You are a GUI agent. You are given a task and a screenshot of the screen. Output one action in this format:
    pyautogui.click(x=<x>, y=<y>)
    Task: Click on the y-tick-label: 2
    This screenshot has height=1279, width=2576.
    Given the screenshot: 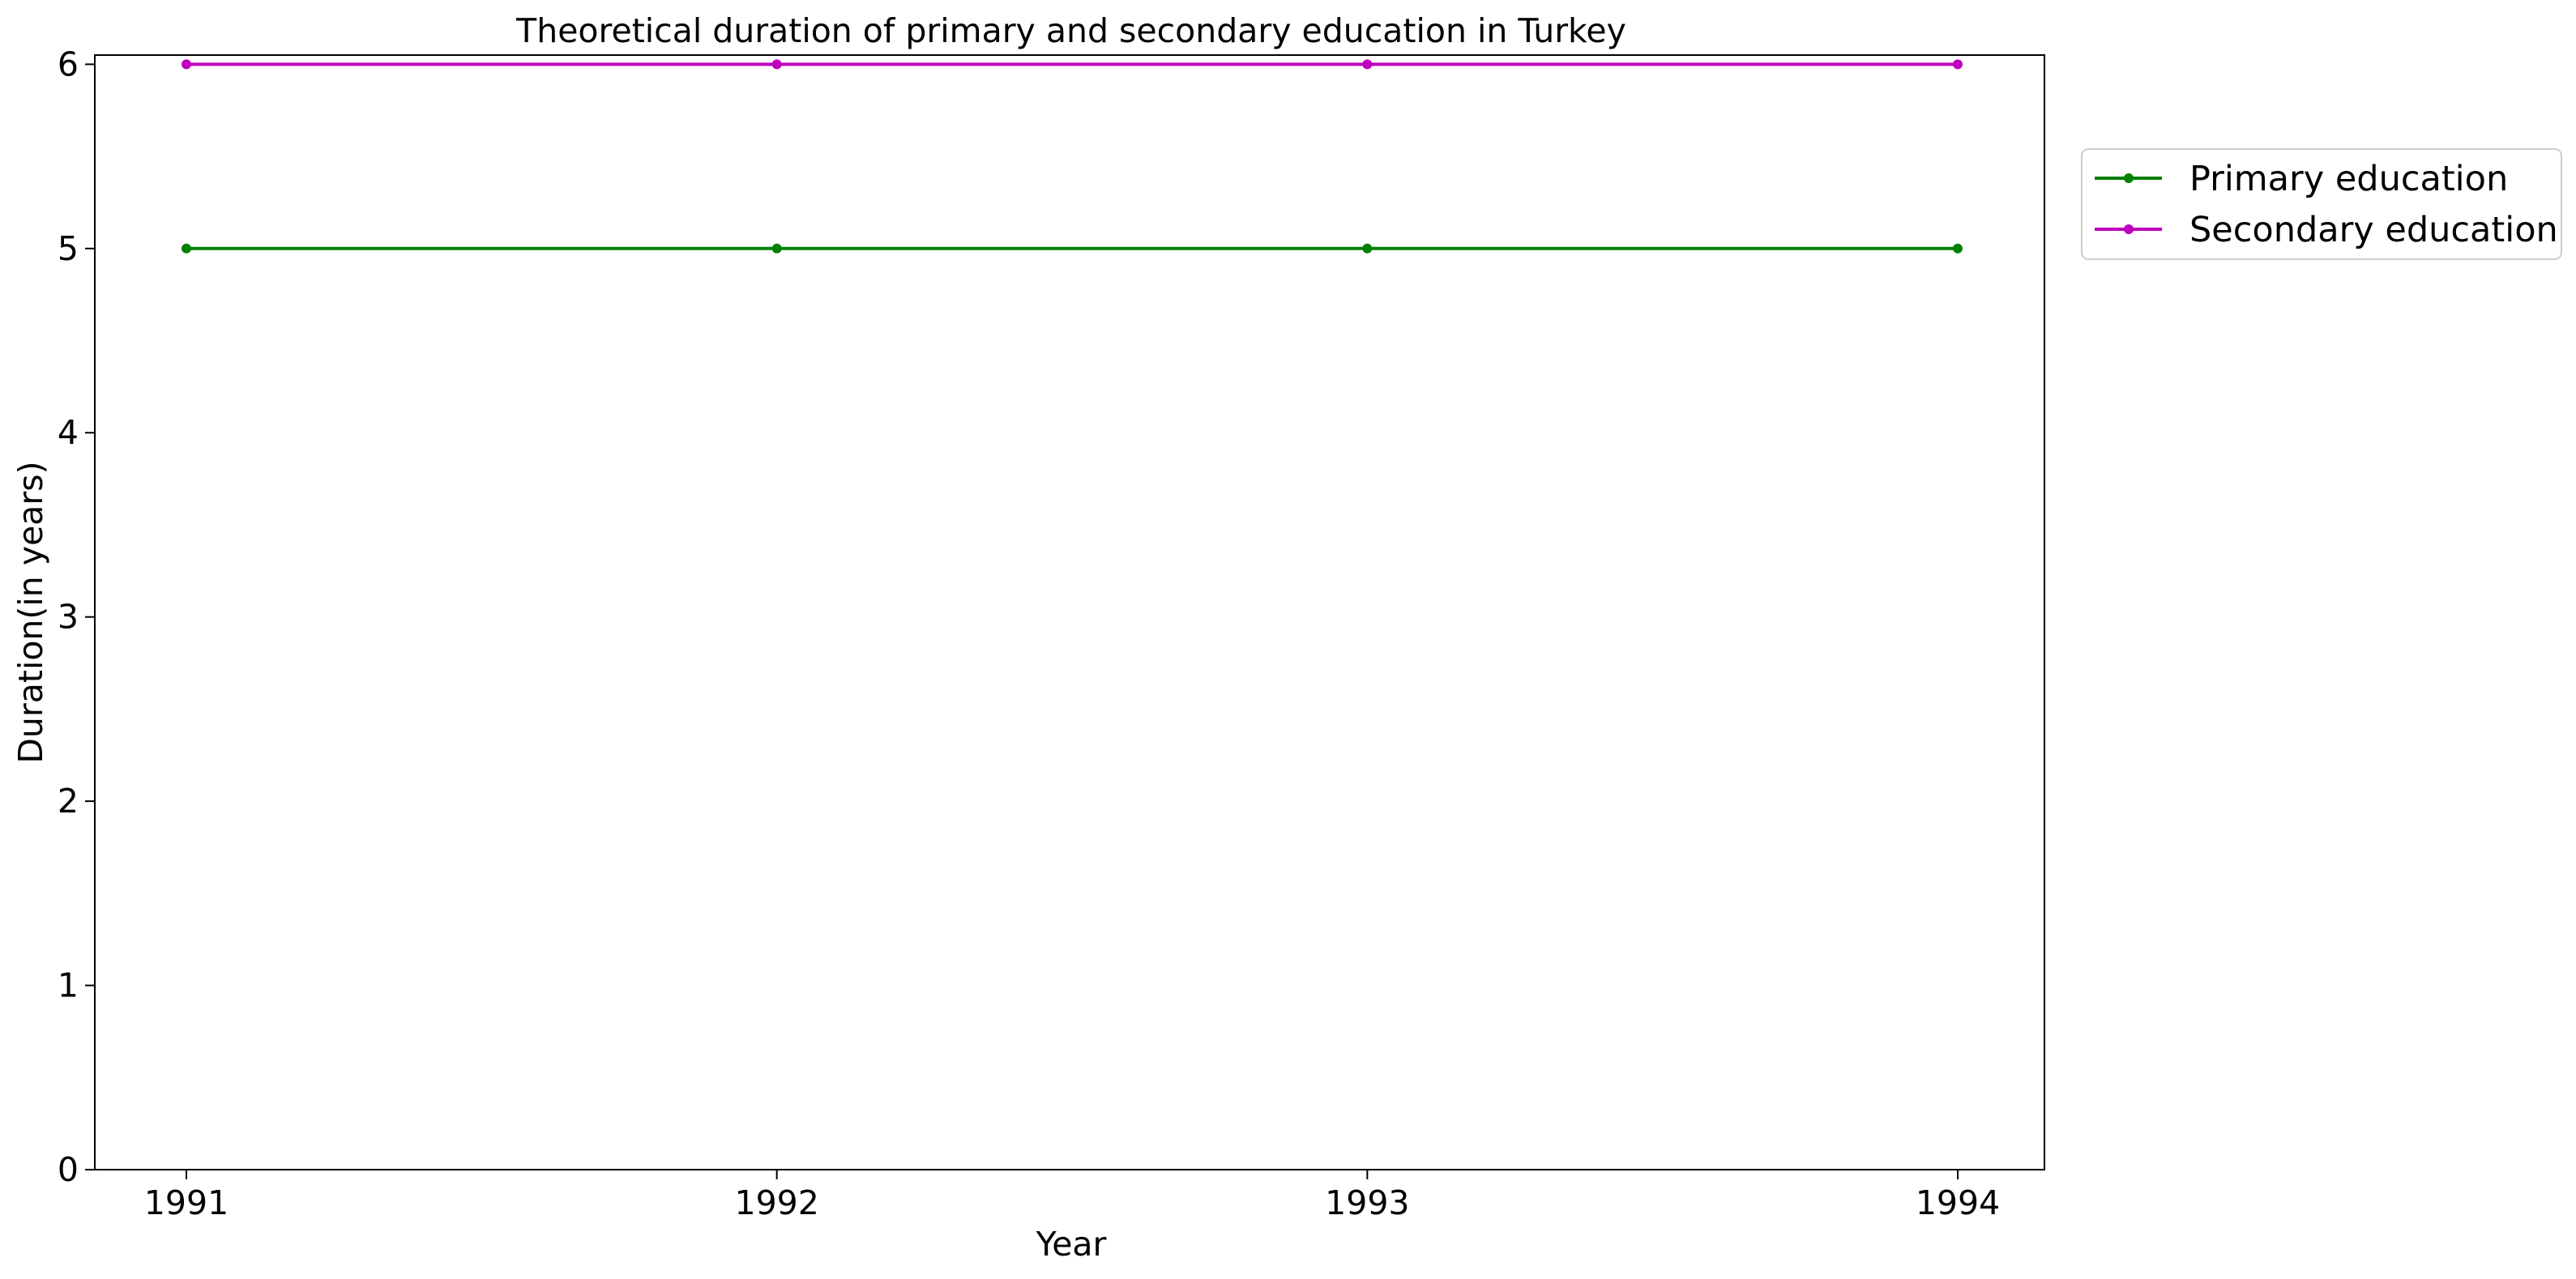 What is the action you would take?
    pyautogui.click(x=68, y=801)
    